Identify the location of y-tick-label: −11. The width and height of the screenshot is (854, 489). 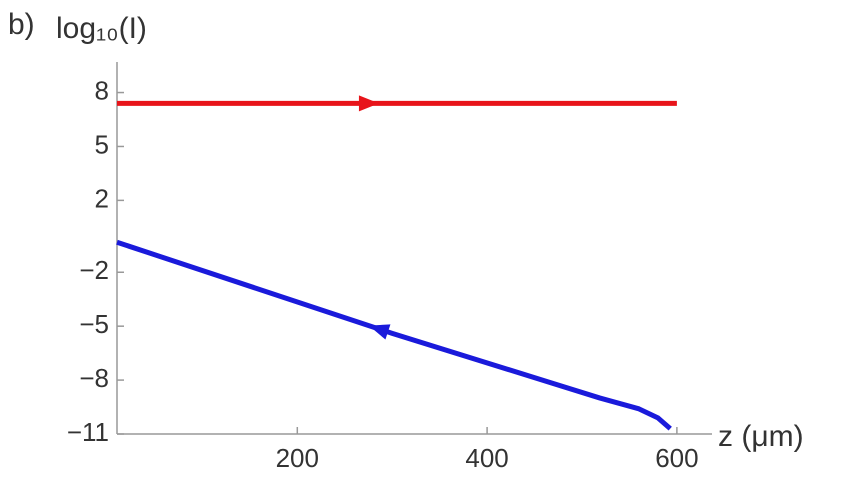
(88, 432).